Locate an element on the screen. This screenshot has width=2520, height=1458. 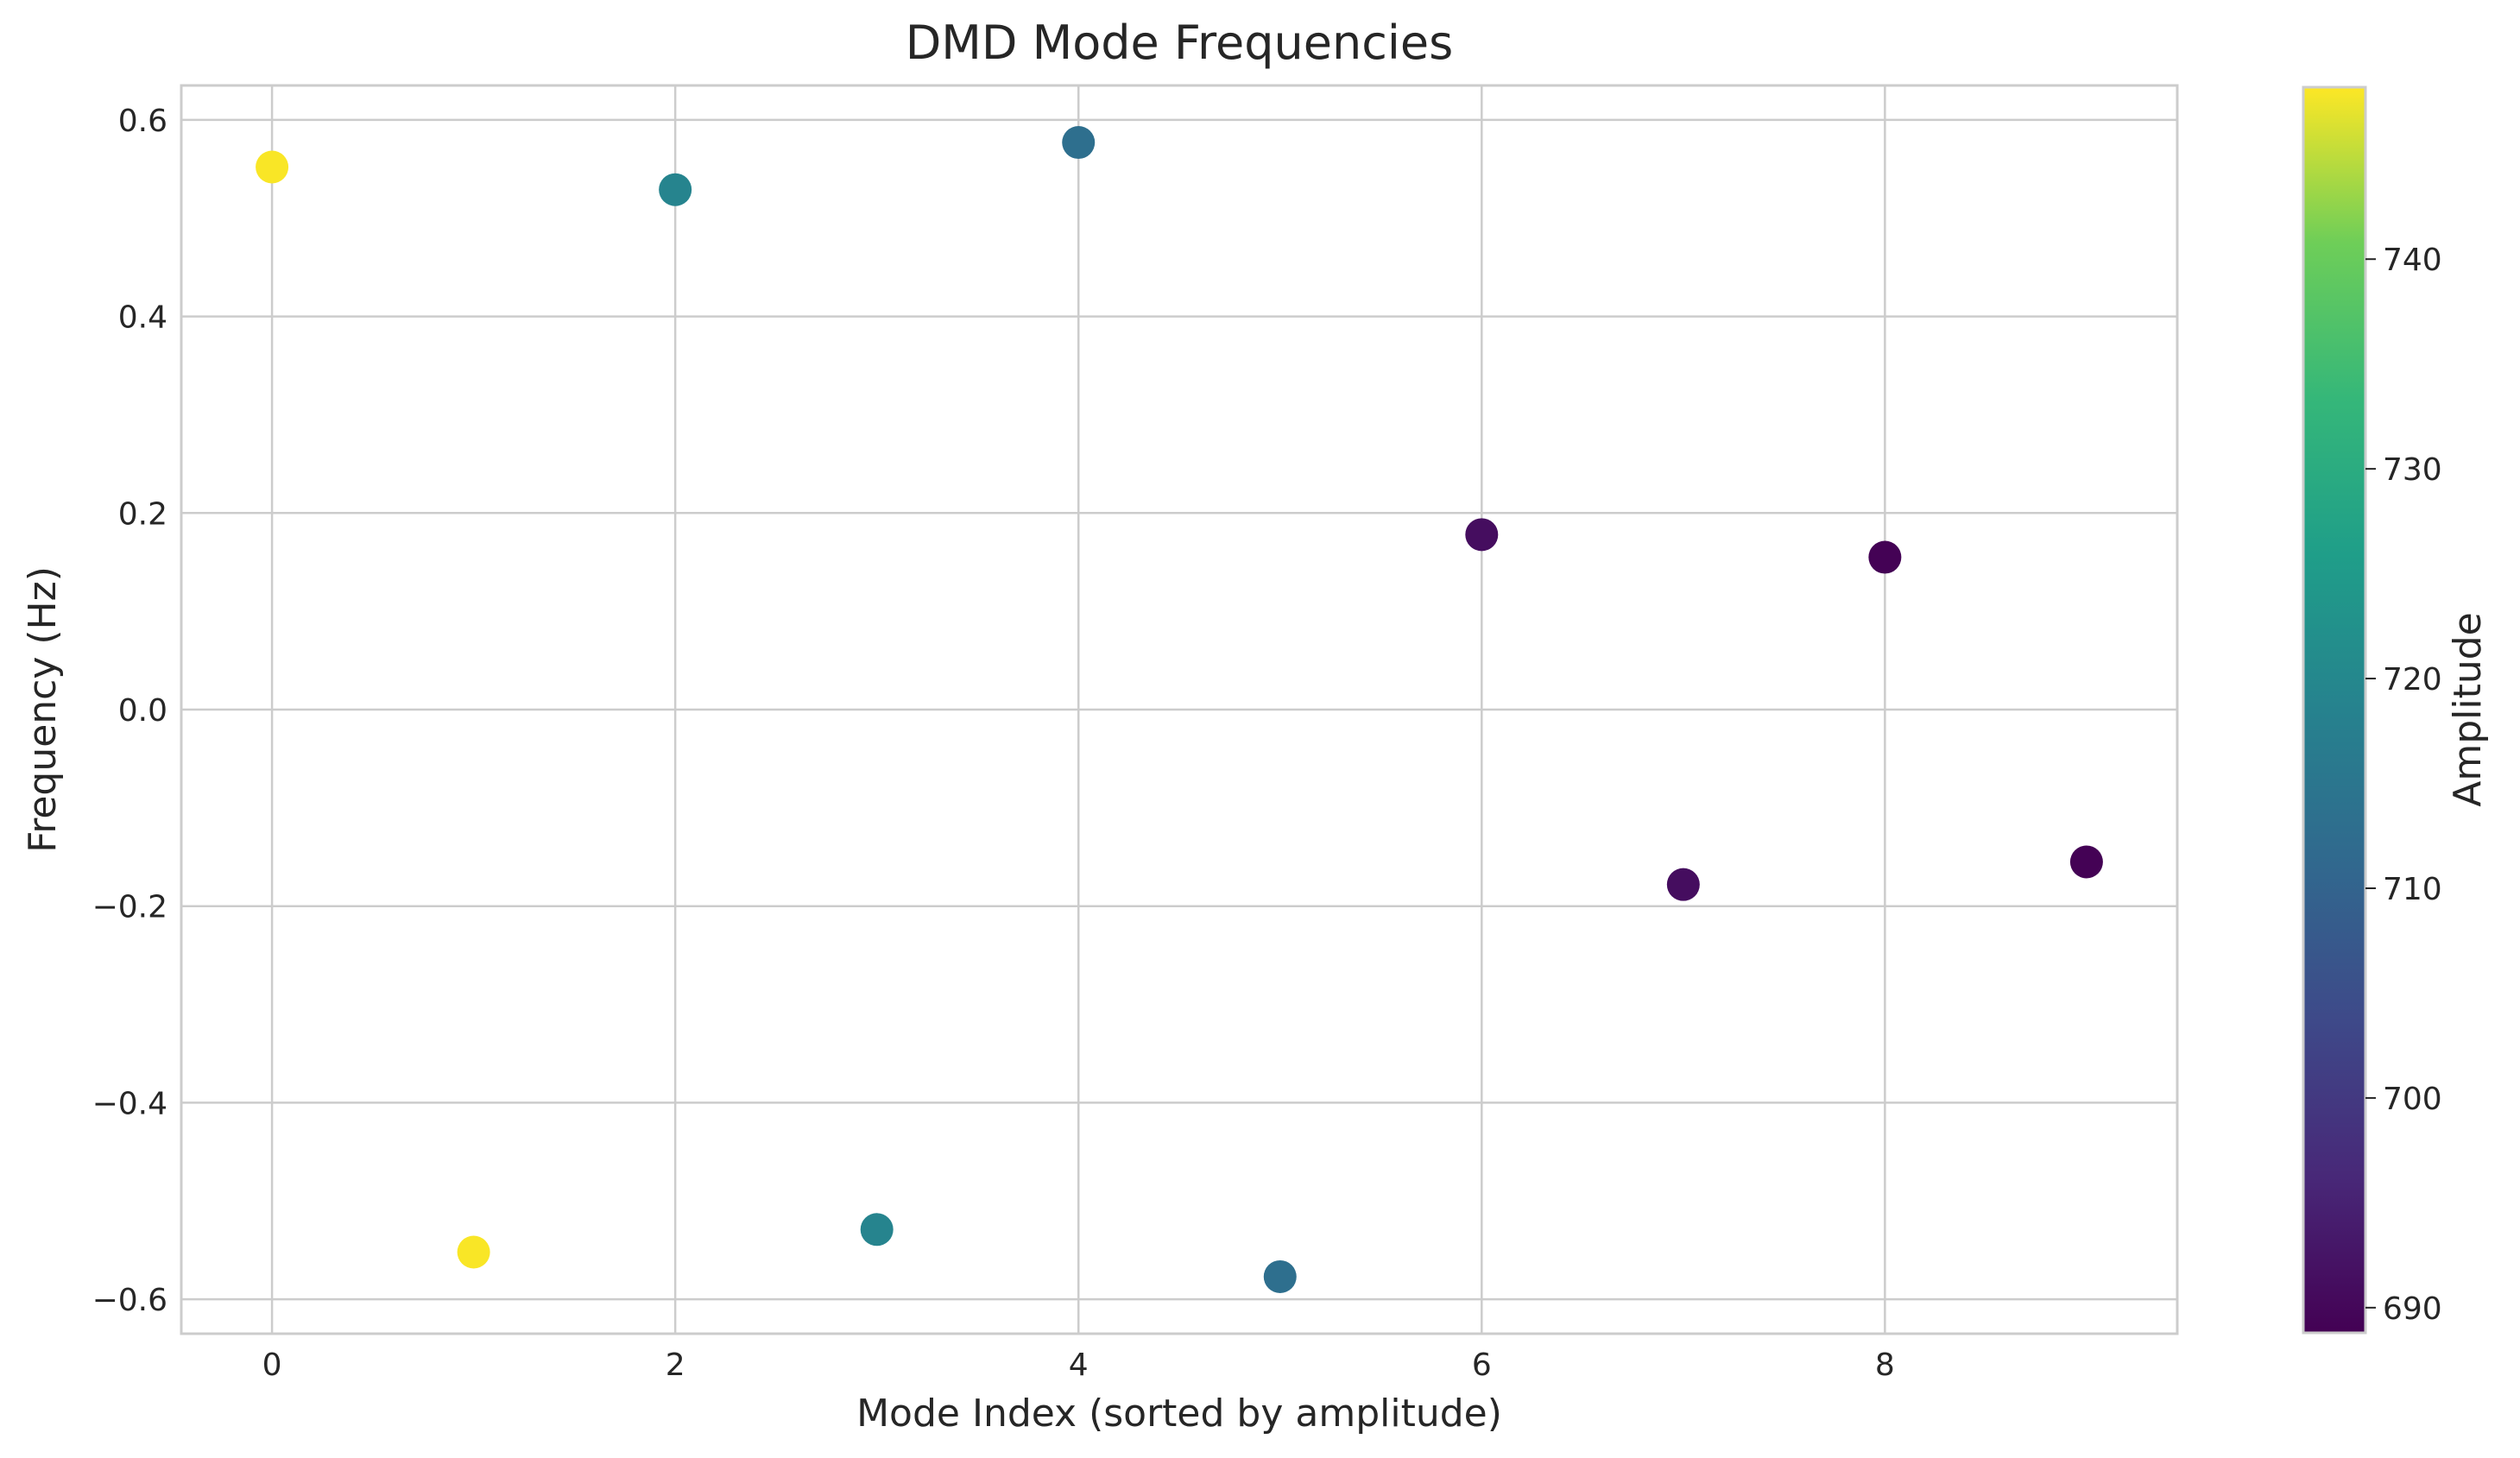
x-axis-ticks: 0 2 4 6 8 is located at coordinates (1078, 1365).